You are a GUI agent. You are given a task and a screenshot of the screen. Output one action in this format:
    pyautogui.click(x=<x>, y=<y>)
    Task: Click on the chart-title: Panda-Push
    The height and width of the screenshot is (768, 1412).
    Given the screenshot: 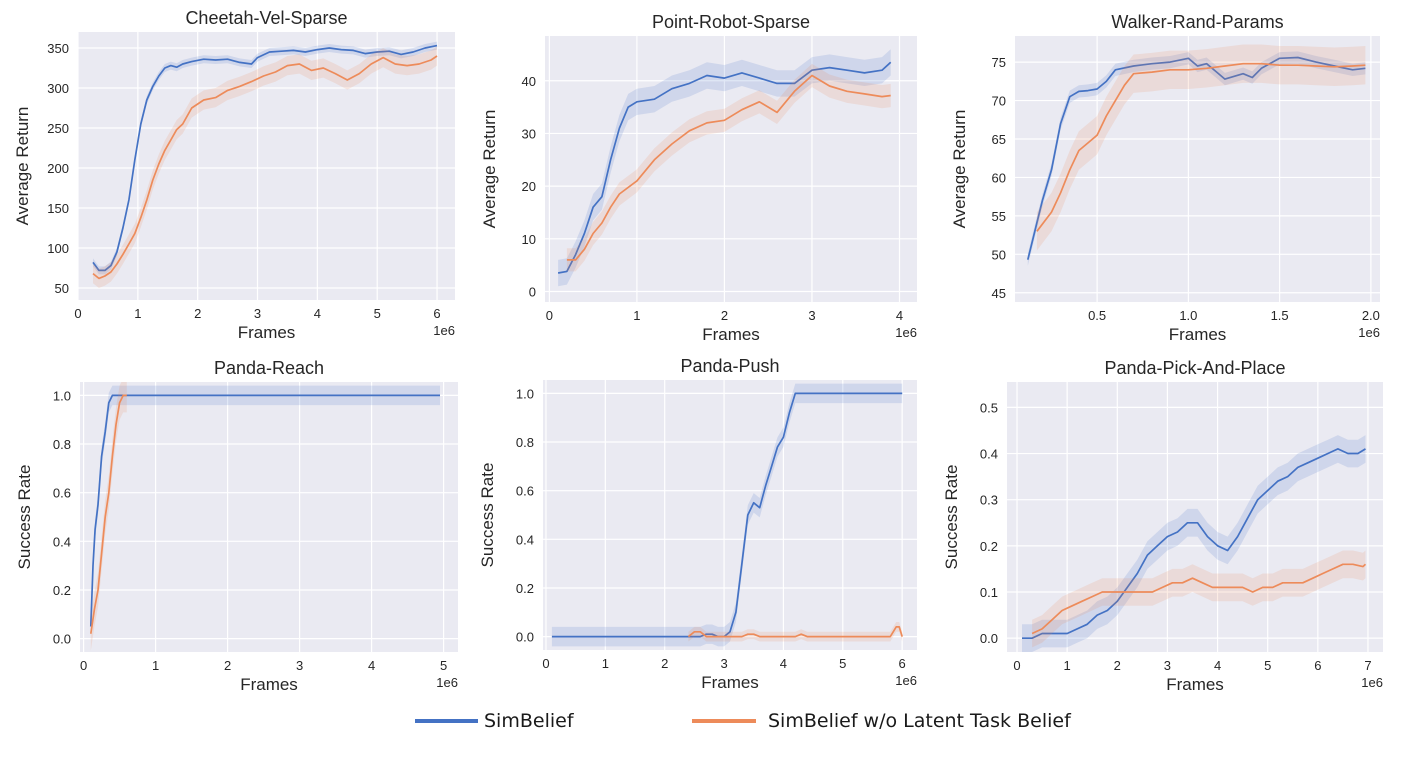 What is the action you would take?
    pyautogui.click(x=729, y=366)
    